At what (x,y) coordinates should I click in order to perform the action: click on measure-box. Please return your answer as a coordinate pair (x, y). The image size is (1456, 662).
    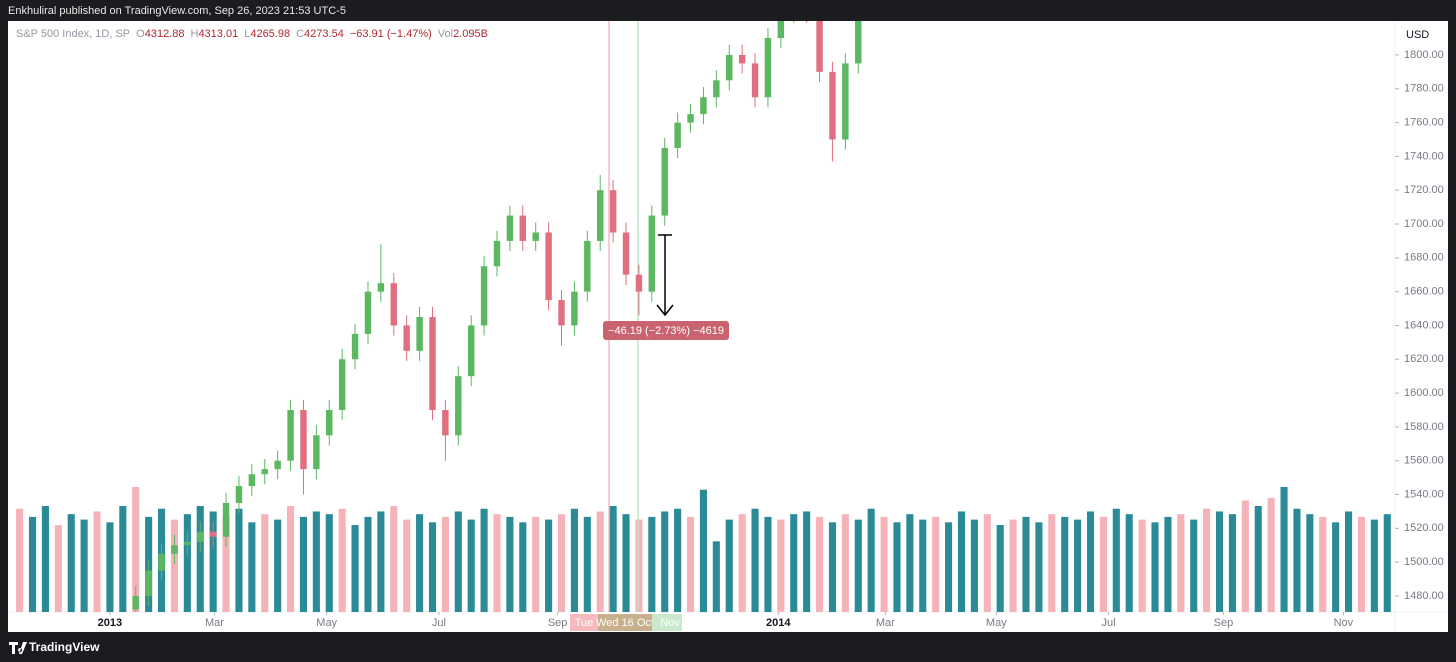
    Looking at the image, I should click on (666, 330).